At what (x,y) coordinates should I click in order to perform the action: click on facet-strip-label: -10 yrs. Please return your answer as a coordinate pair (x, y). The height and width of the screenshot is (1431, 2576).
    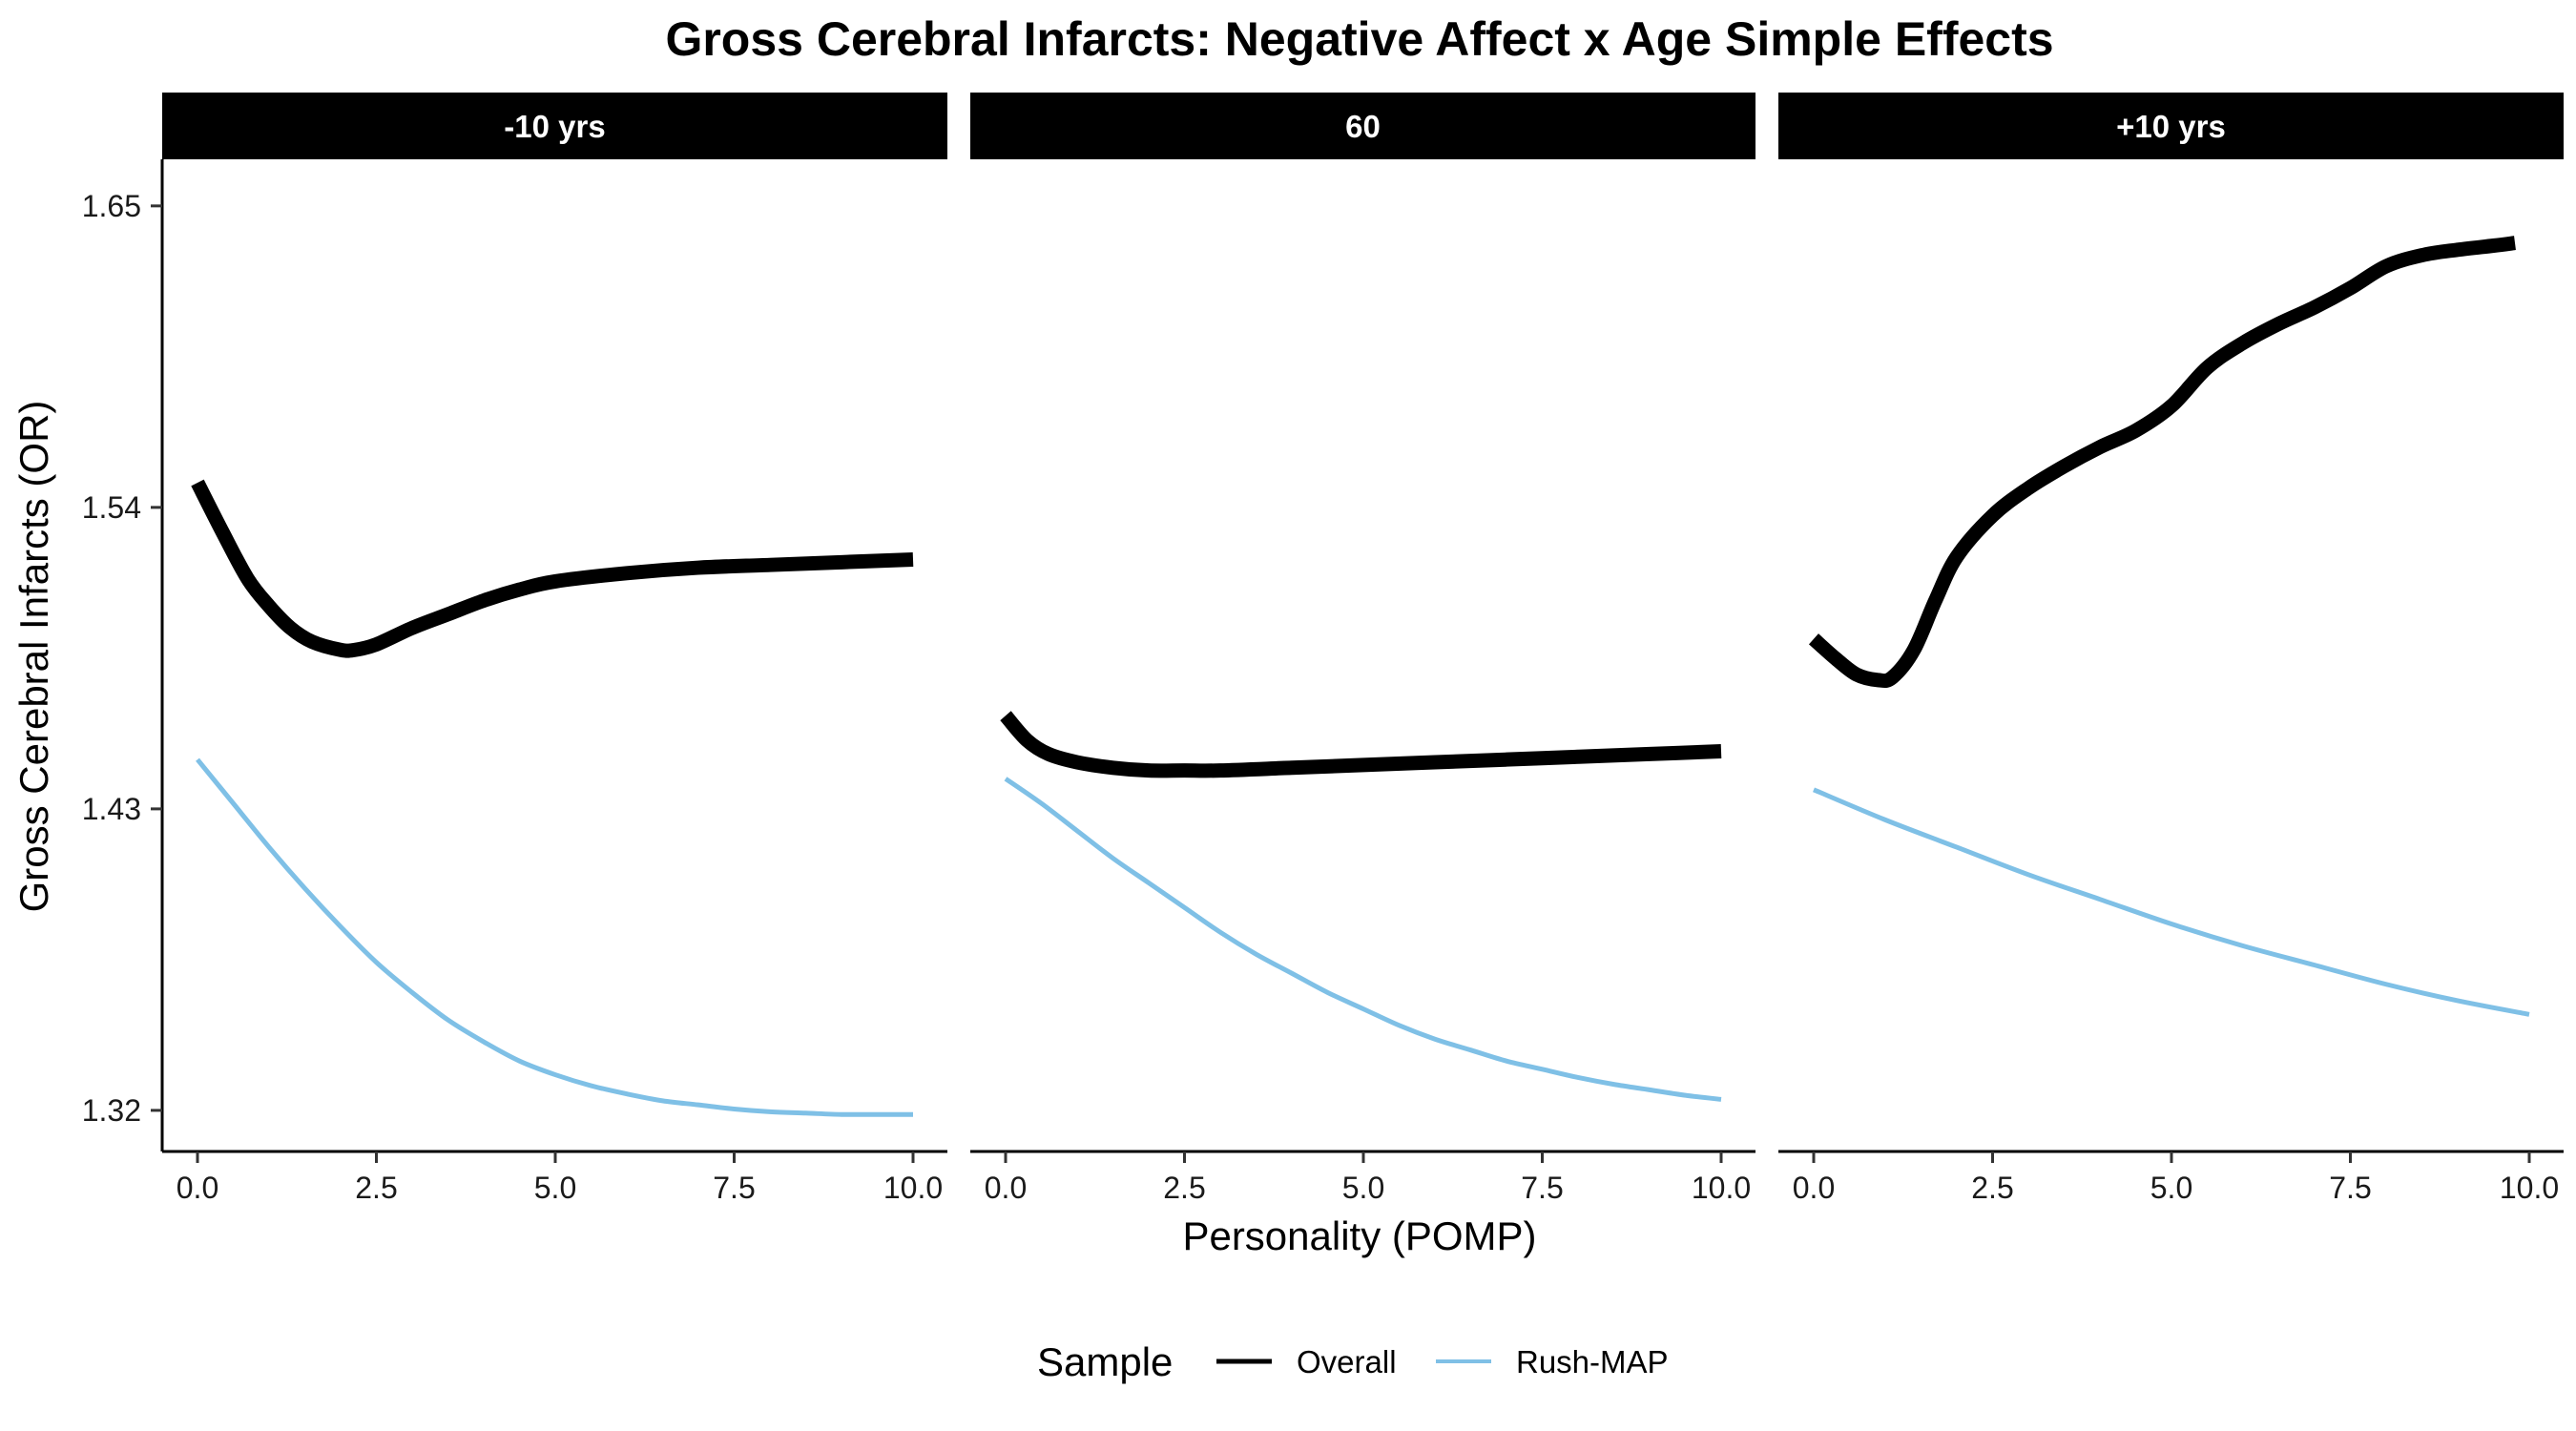
    Looking at the image, I should click on (554, 127).